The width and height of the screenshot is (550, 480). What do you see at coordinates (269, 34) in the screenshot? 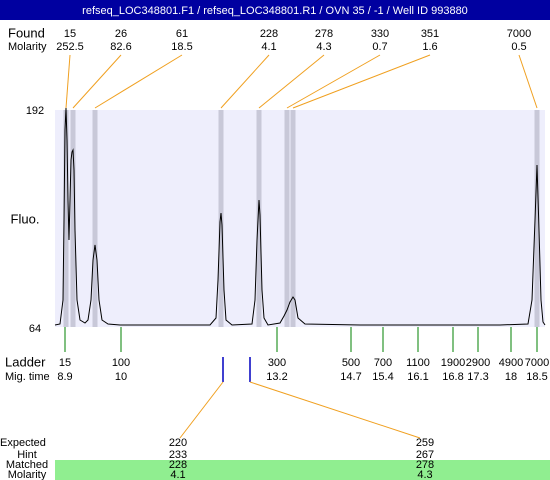
I see `found-size: 228` at bounding box center [269, 34].